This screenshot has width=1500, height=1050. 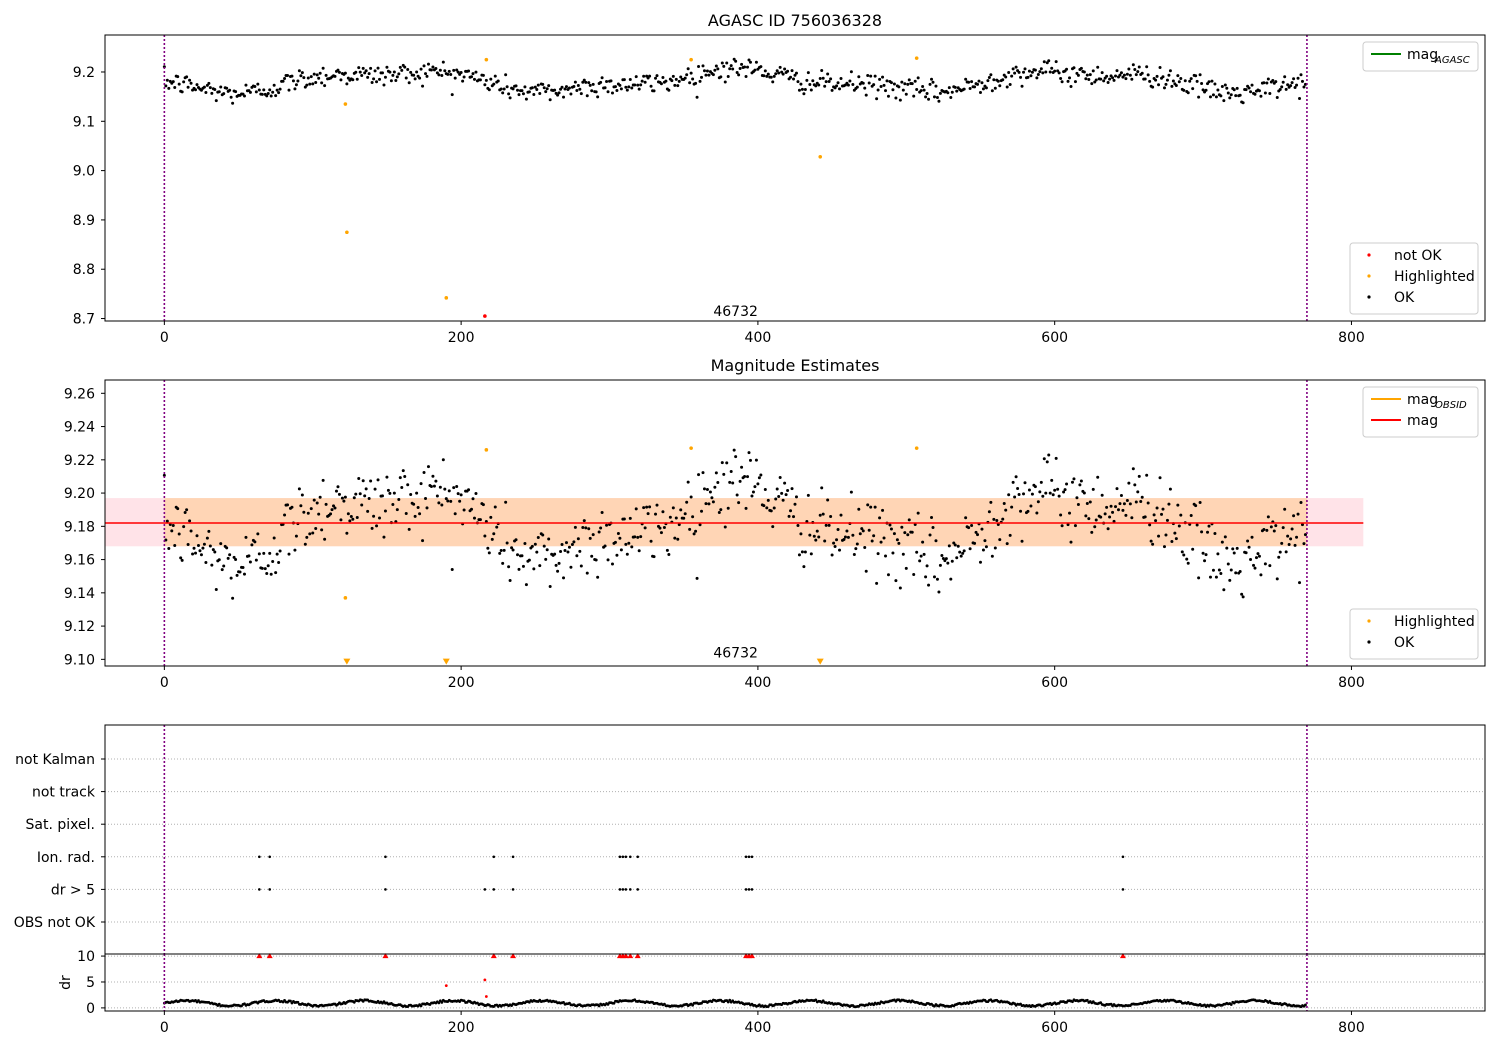 I want to click on y-tick-label: 9.12, so click(x=79, y=627).